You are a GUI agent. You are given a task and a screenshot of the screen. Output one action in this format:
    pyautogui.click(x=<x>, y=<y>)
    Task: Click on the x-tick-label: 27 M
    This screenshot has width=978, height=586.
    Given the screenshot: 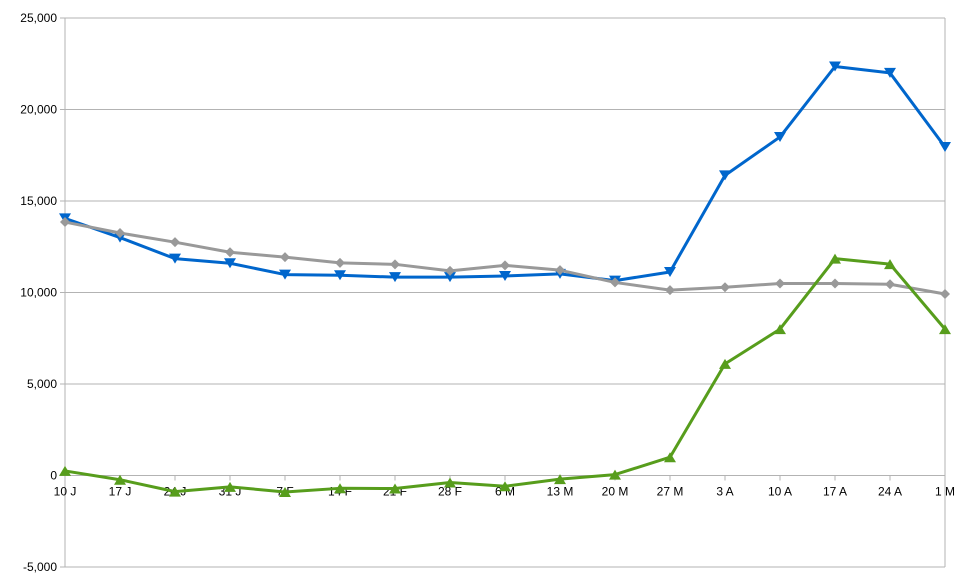 What is the action you would take?
    pyautogui.click(x=670, y=492)
    